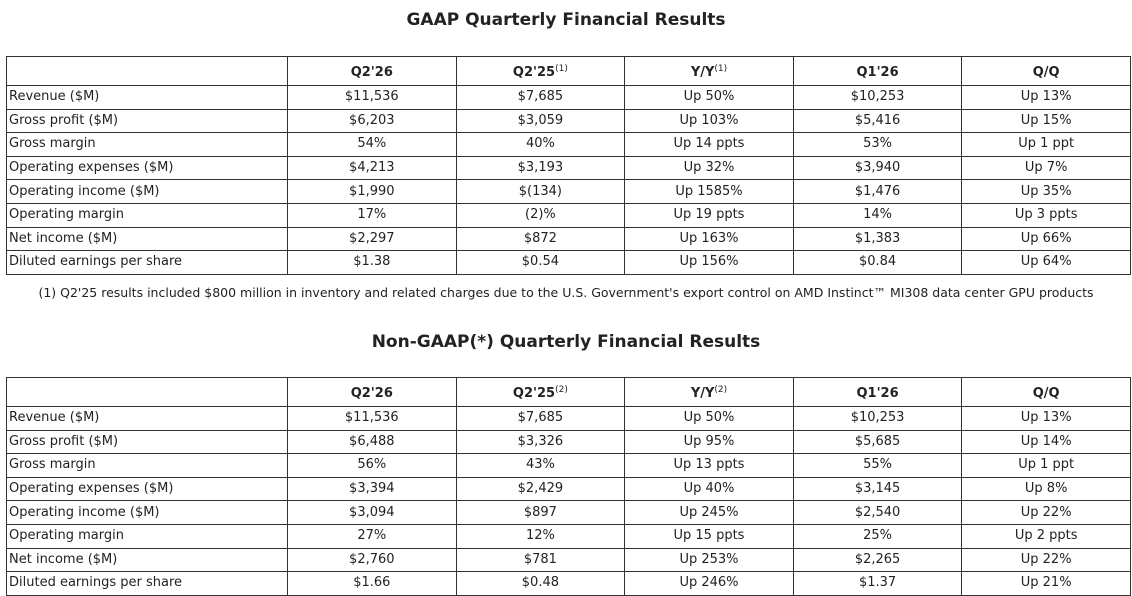 The width and height of the screenshot is (1132, 596). Describe the element at coordinates (877, 489) in the screenshot. I see `table-cell: $3,145` at that location.